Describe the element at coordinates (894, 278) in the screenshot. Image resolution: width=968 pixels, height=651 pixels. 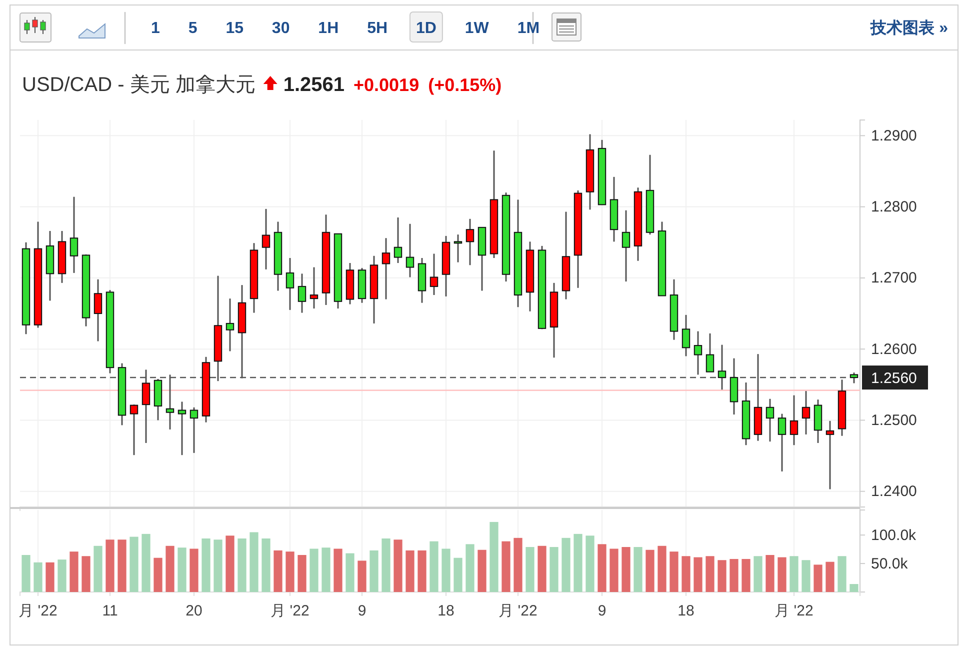
I see `y-tick-label: 1.2700` at that location.